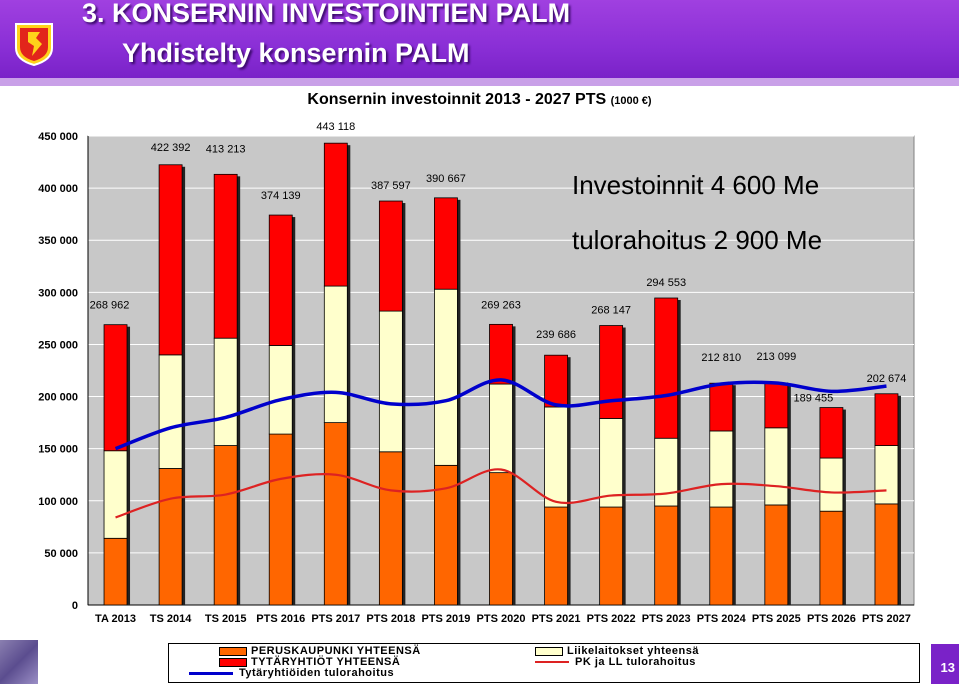  I want to click on x-tick-label: TA 2013, so click(115, 619).